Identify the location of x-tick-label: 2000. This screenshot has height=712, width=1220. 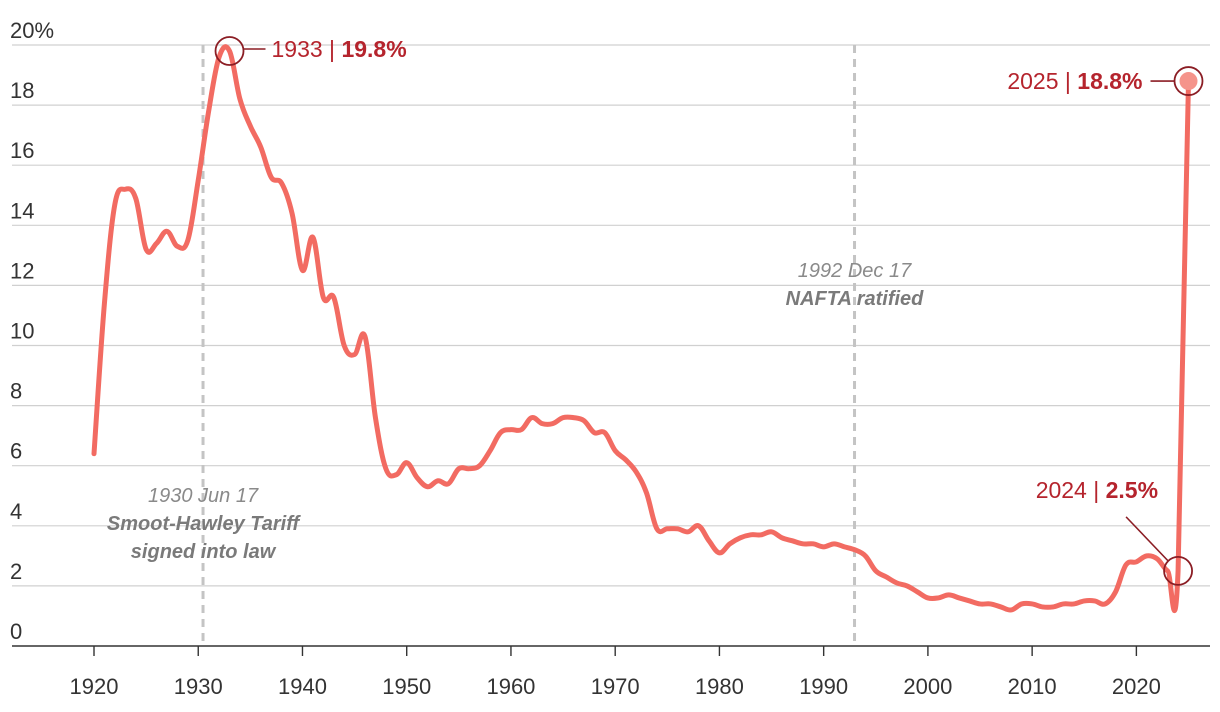
(927, 686).